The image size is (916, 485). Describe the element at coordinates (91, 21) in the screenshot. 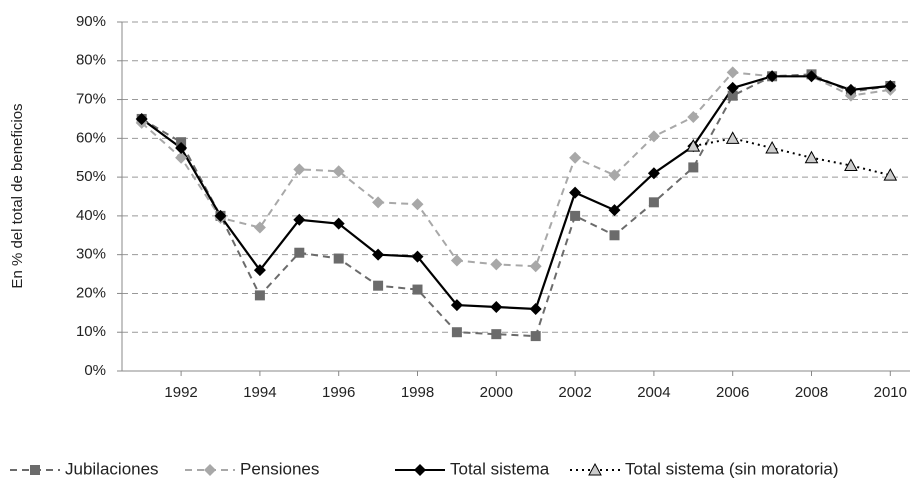

I see `y-tick-label: 90%` at that location.